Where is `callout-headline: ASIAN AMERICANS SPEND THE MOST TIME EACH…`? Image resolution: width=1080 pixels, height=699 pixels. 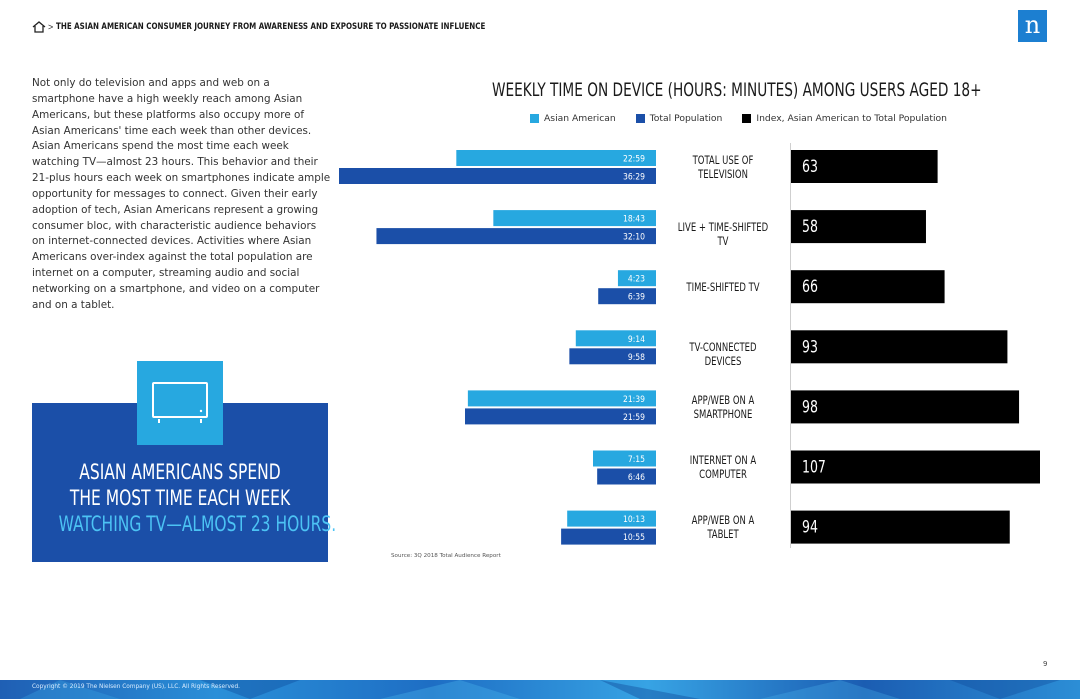 callout-headline: ASIAN AMERICANS SPEND THE MOST TIME EACH… is located at coordinates (184, 498).